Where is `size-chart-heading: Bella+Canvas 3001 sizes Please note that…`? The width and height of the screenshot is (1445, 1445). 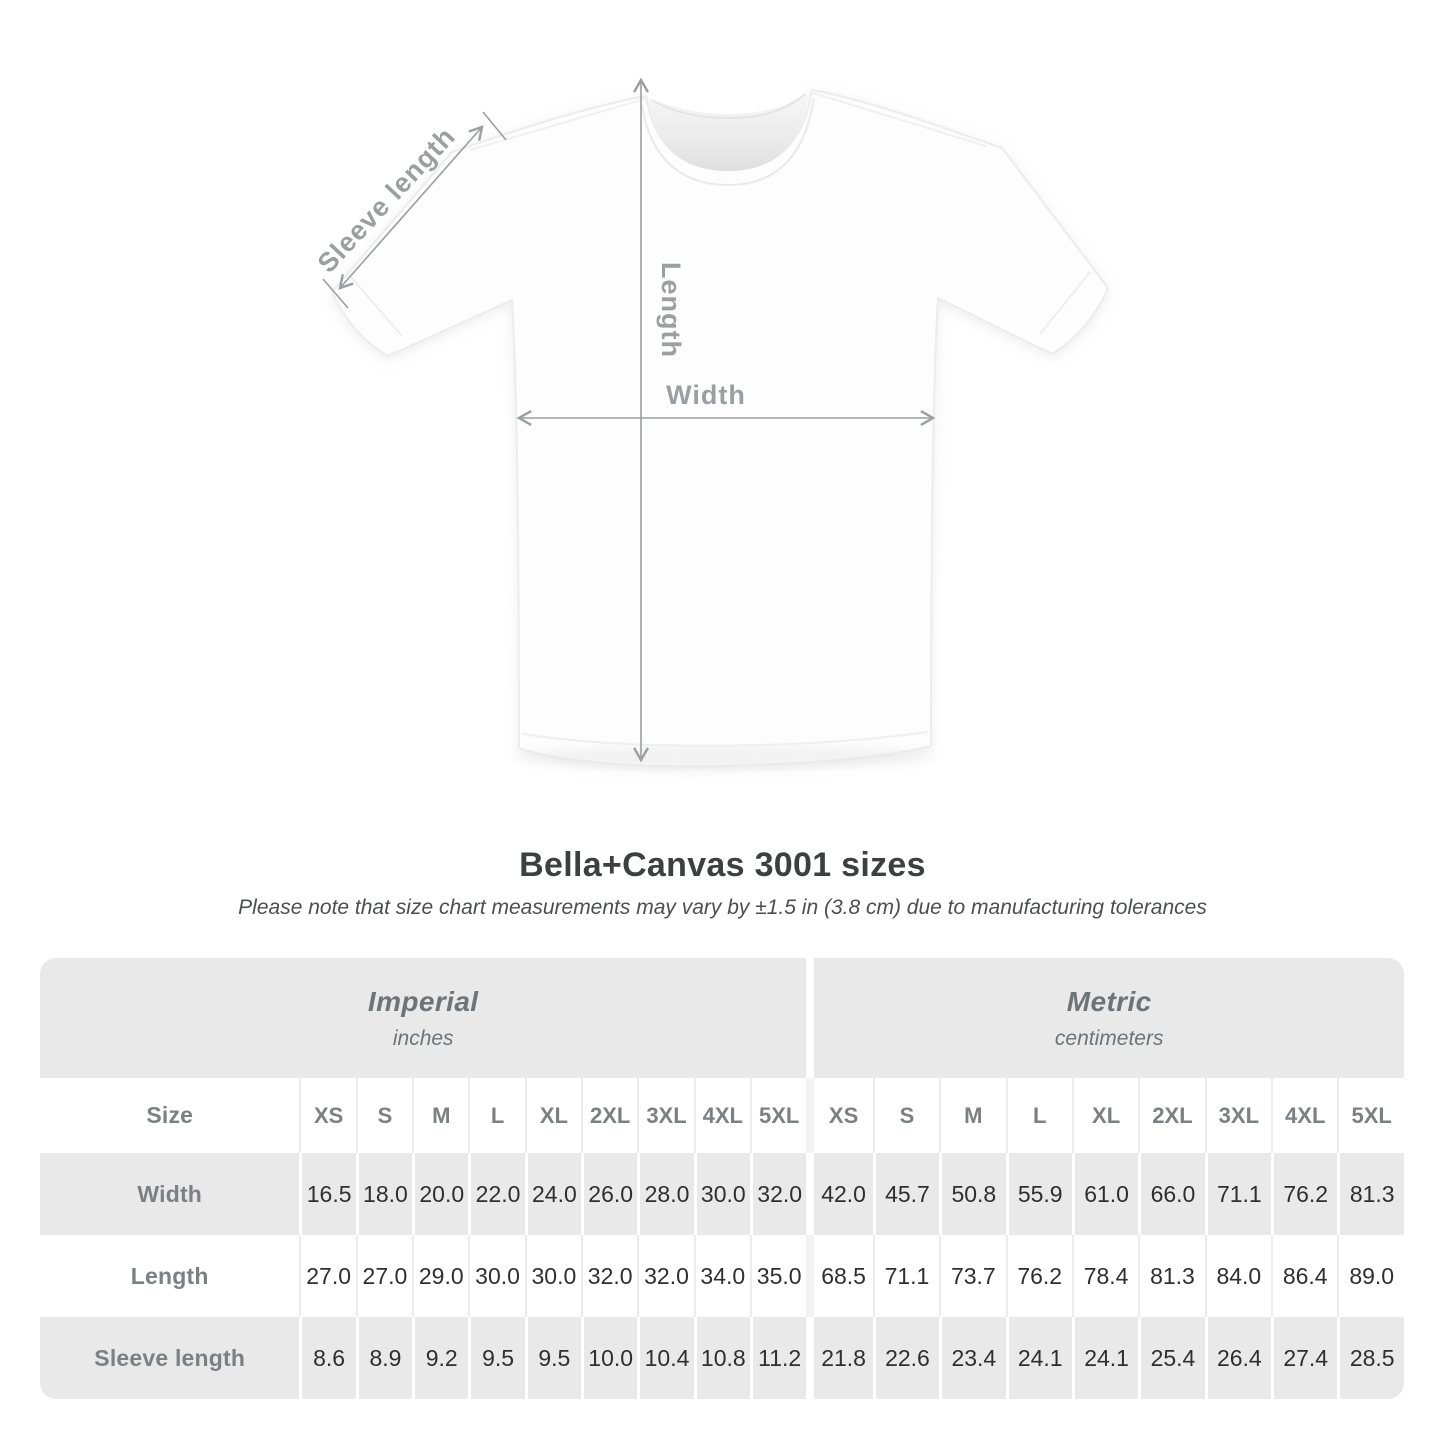 size-chart-heading: Bella+Canvas 3001 sizes Please note that… is located at coordinates (722, 883).